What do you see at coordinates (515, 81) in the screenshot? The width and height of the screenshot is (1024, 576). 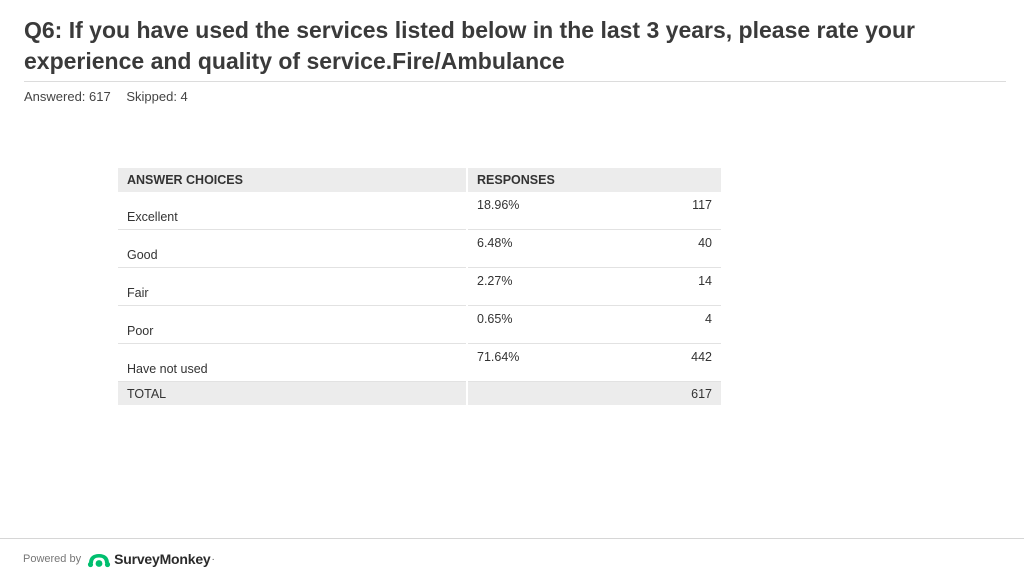 I see `title-divider` at bounding box center [515, 81].